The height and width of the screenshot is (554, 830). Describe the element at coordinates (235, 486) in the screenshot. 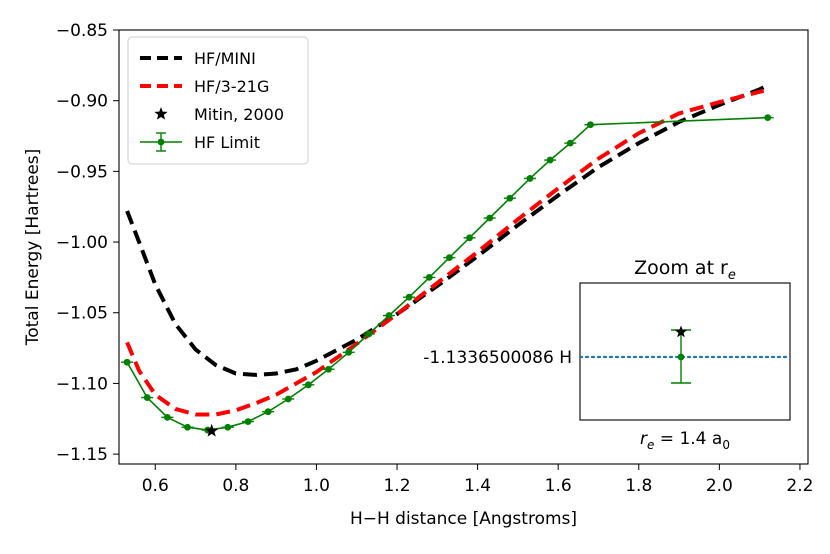

I see `x-tick-label: 0.8` at that location.